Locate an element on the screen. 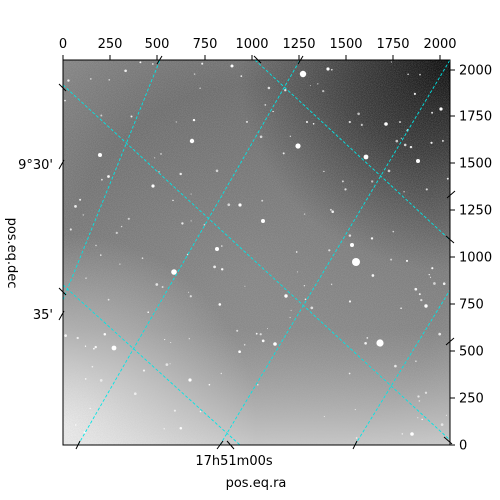 This screenshot has height=500, width=500. right-tick-label: 250 is located at coordinates (471, 399).